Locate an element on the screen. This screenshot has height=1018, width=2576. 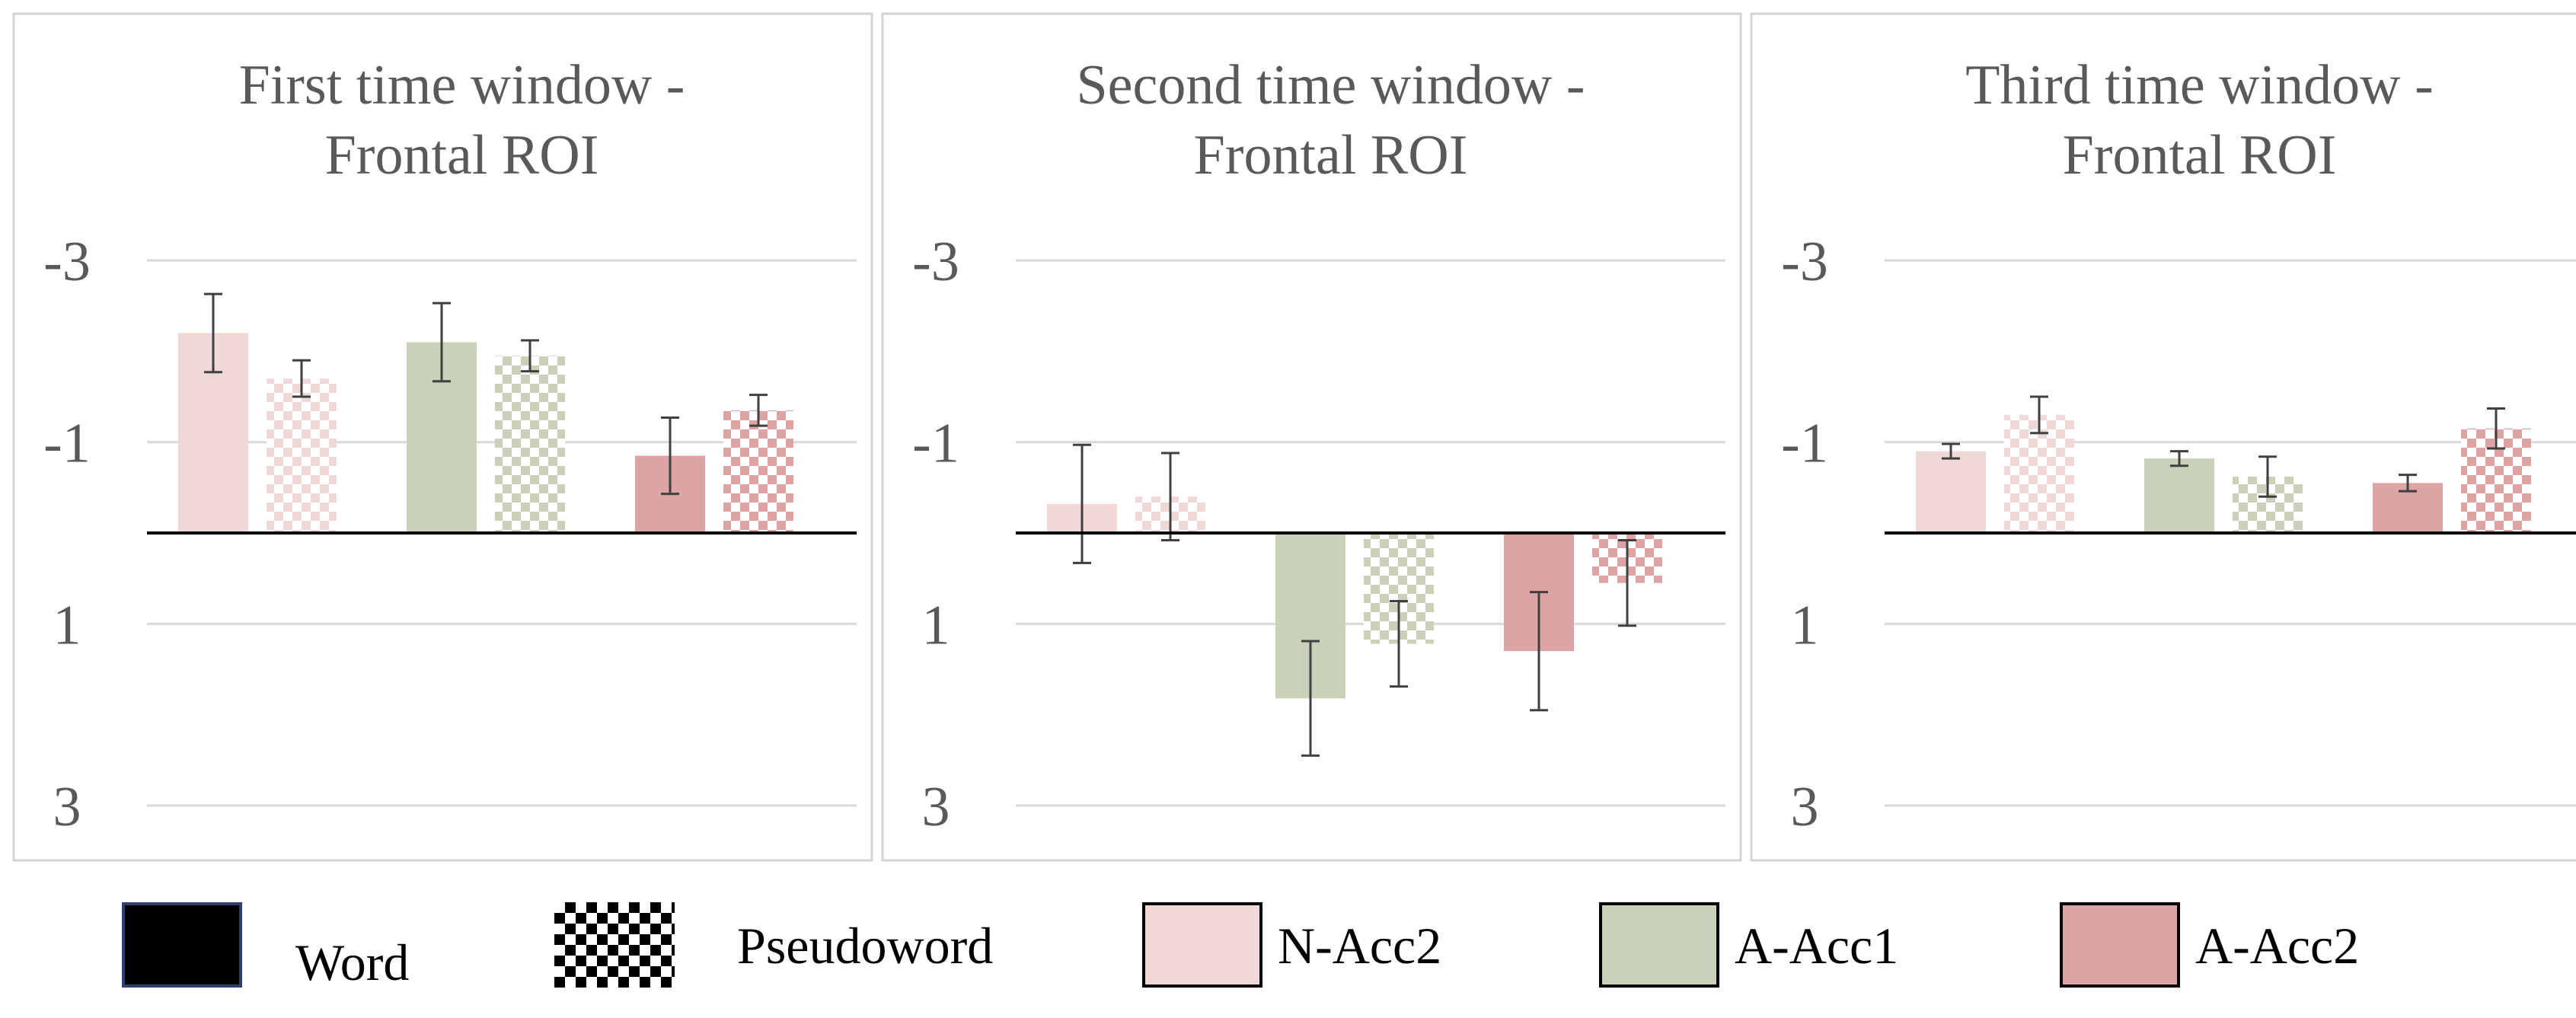
a-acc1-swatch is located at coordinates (1659, 945).